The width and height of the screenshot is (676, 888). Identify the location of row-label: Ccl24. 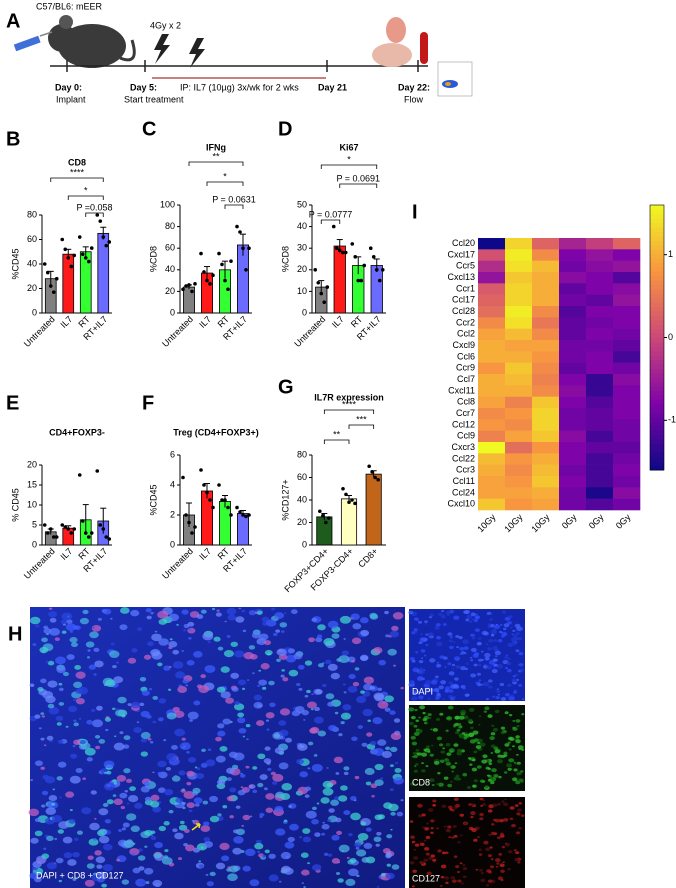
(463, 492).